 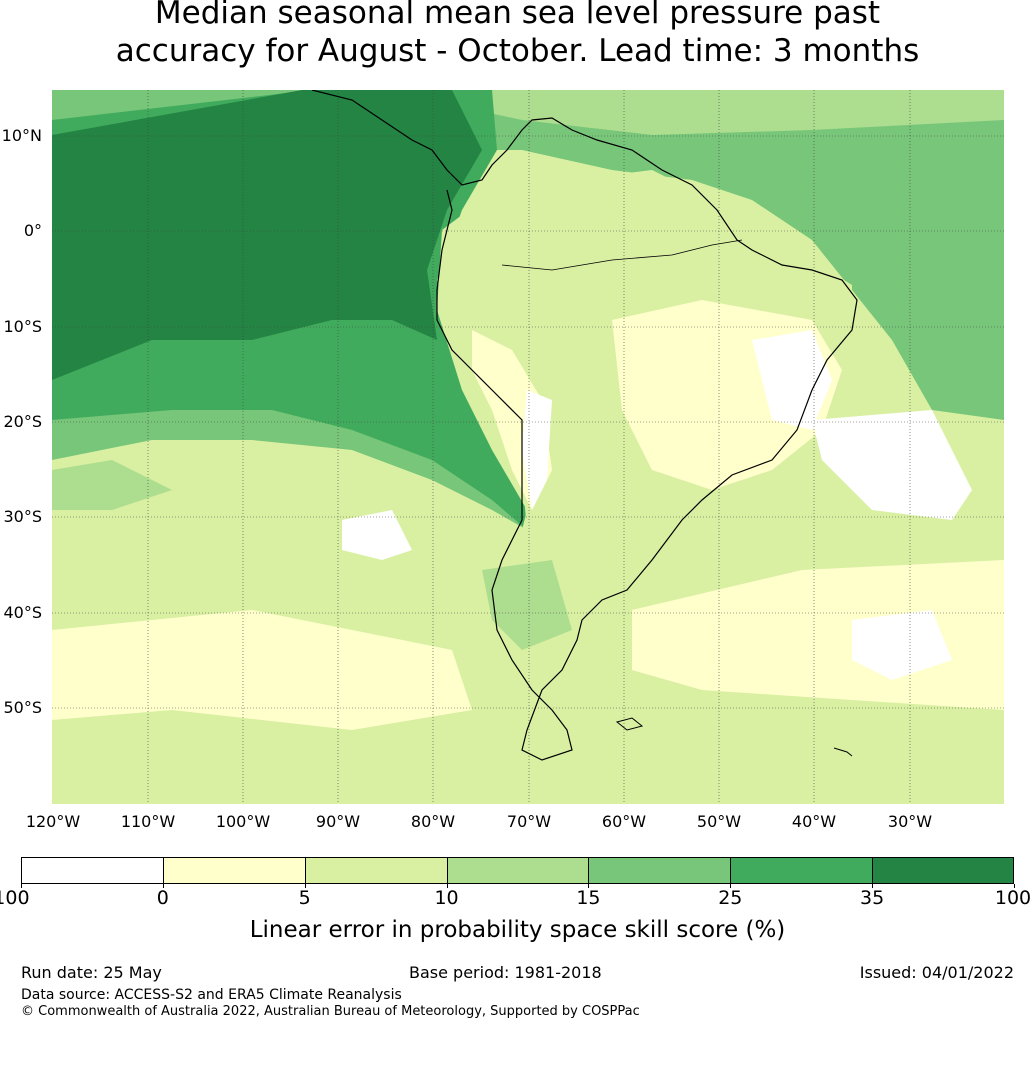 I want to click on colorbar-tick-label: 10, so click(x=446, y=898).